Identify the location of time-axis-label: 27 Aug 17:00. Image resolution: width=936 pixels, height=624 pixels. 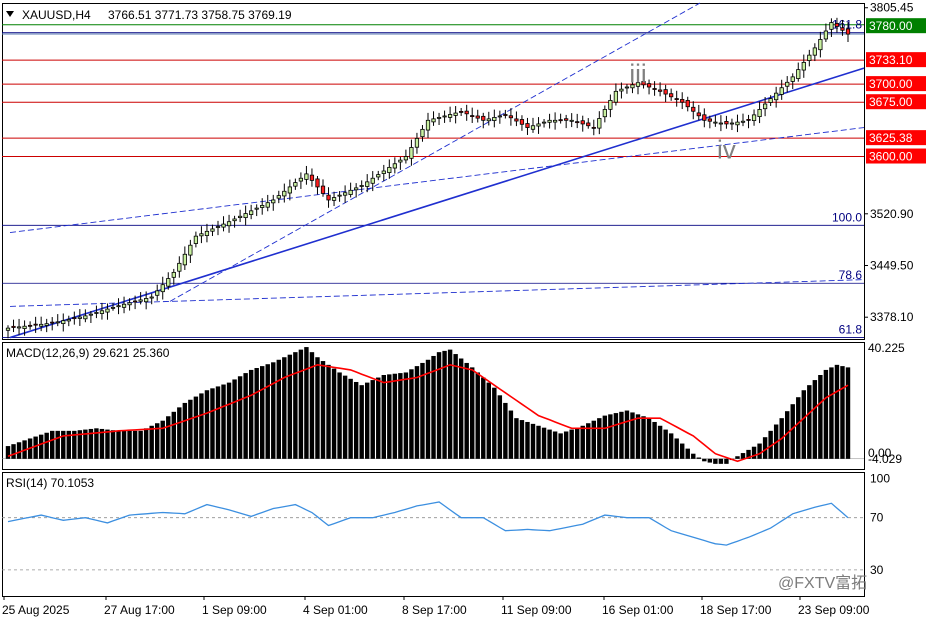
(139, 610).